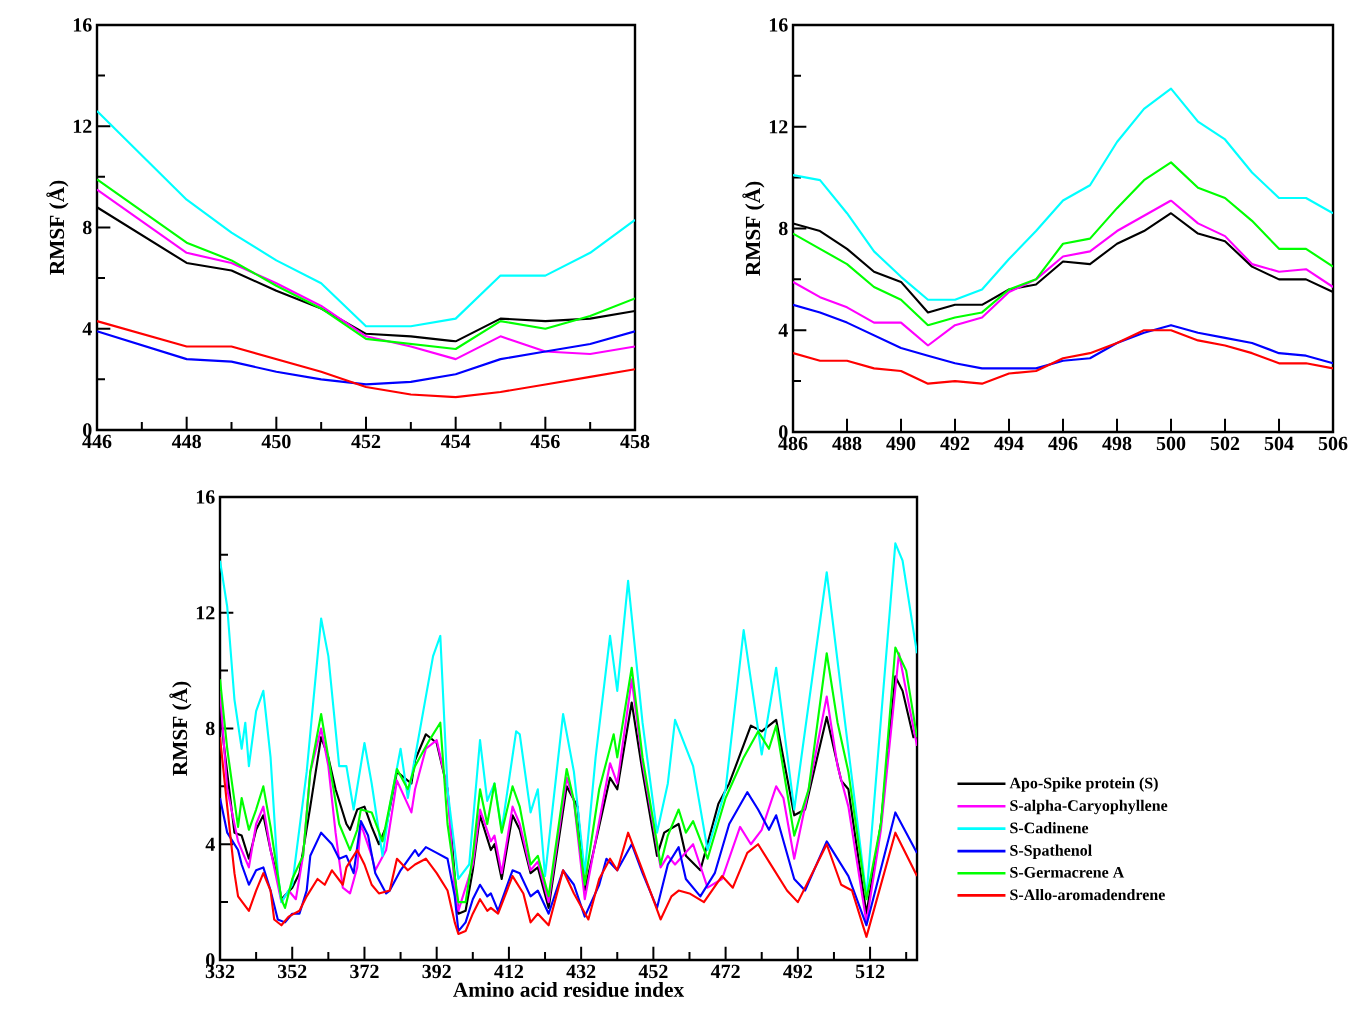 The height and width of the screenshot is (1021, 1356). Describe the element at coordinates (635, 441) in the screenshot. I see `x-tick-label: 458` at that location.